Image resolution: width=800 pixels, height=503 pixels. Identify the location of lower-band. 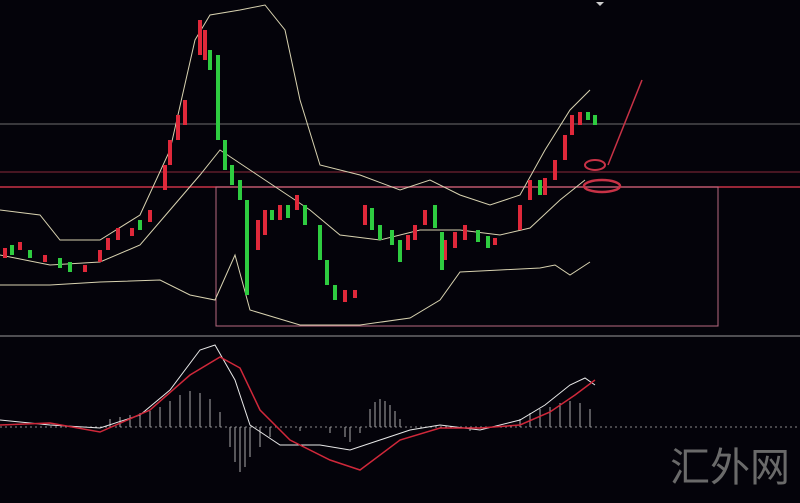
(295, 289).